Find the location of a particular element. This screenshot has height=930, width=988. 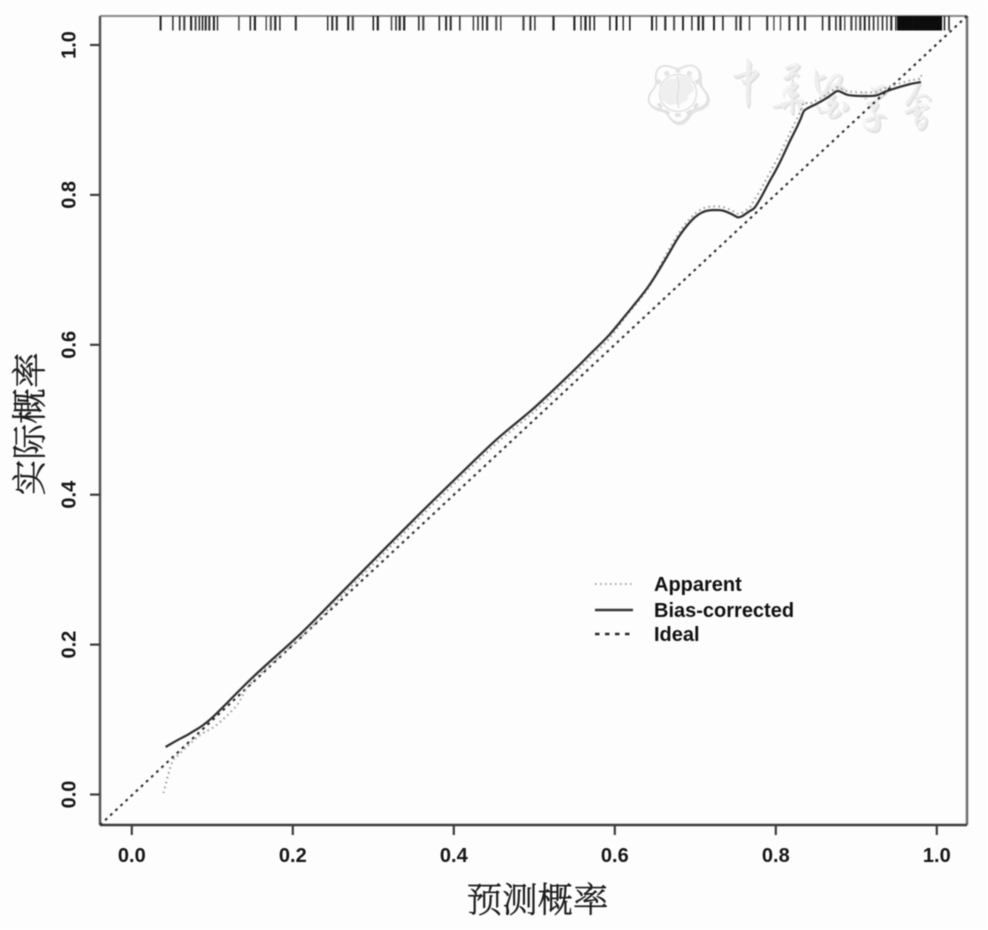

svg-text: Apparent is located at coordinates (698, 585).